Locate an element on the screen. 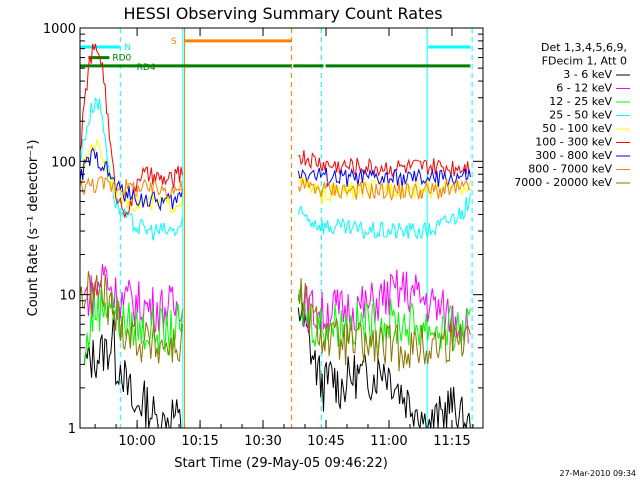 This screenshot has width=640, height=480. legend-header: FDecim 1, Att 0 is located at coordinates (584, 61).